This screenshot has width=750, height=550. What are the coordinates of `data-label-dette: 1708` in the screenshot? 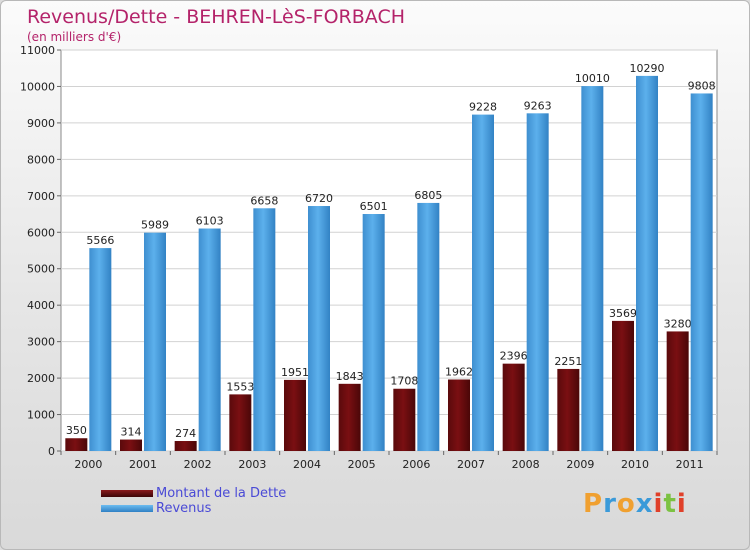 It's located at (404, 381).